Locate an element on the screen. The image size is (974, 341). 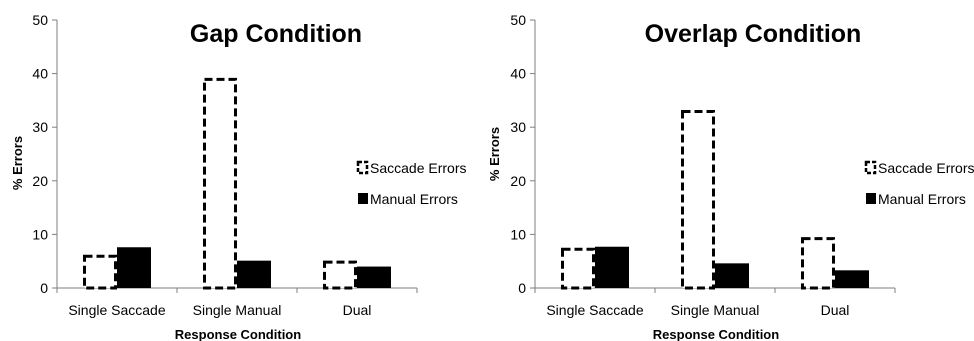
chart-title: Overlap Condition is located at coordinates (753, 34).